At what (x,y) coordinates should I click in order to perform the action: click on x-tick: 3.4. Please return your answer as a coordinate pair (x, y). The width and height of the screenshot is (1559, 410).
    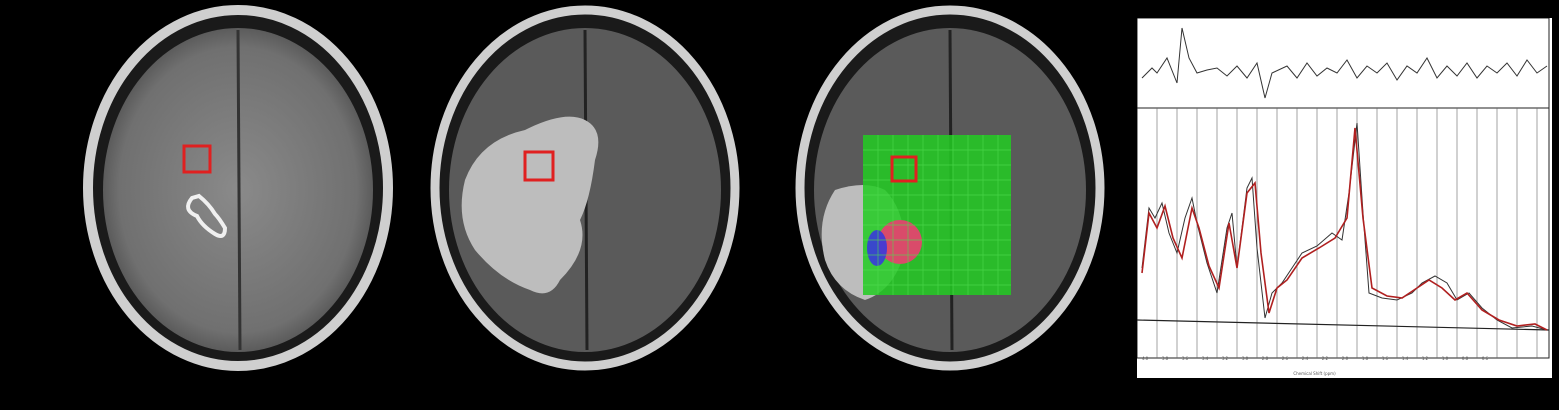
    Looking at the image, I should click on (1205, 358).